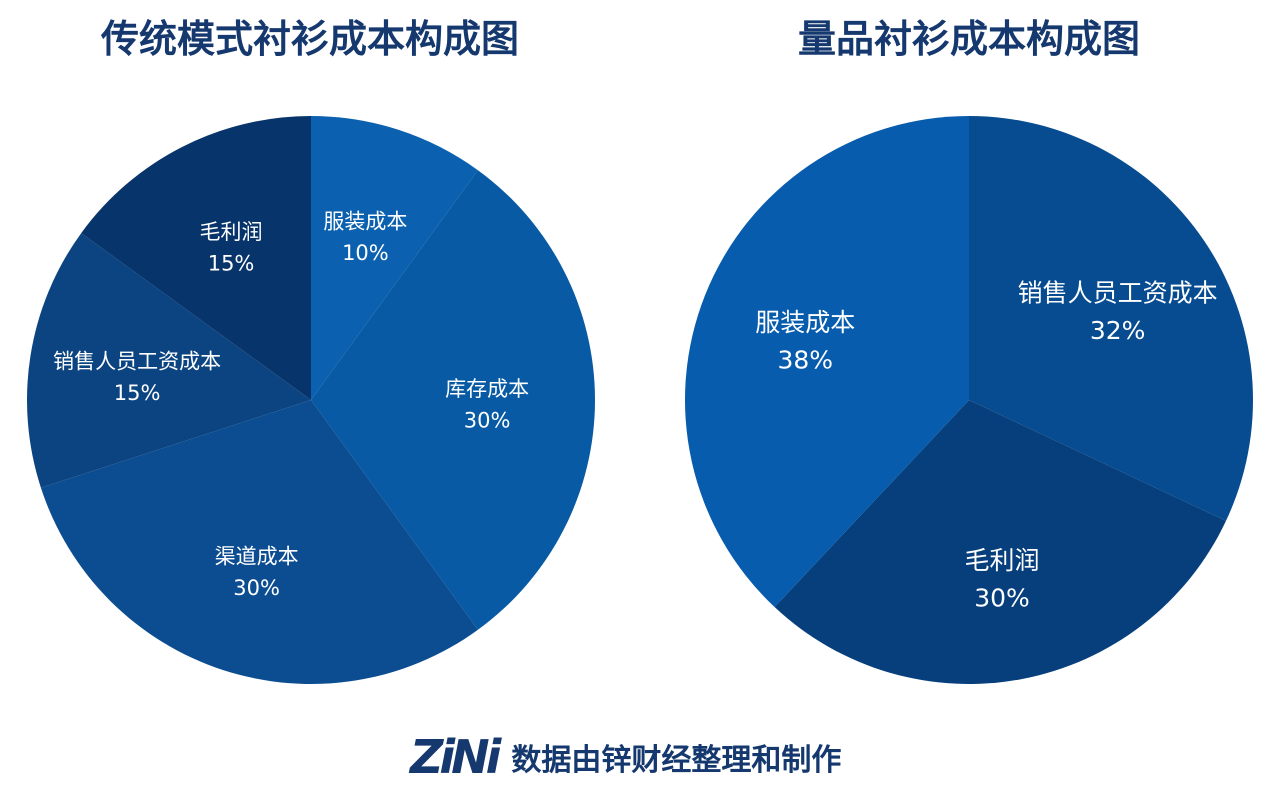  Describe the element at coordinates (487, 421) in the screenshot. I see `slice-value-traditional-1: 30%` at that location.